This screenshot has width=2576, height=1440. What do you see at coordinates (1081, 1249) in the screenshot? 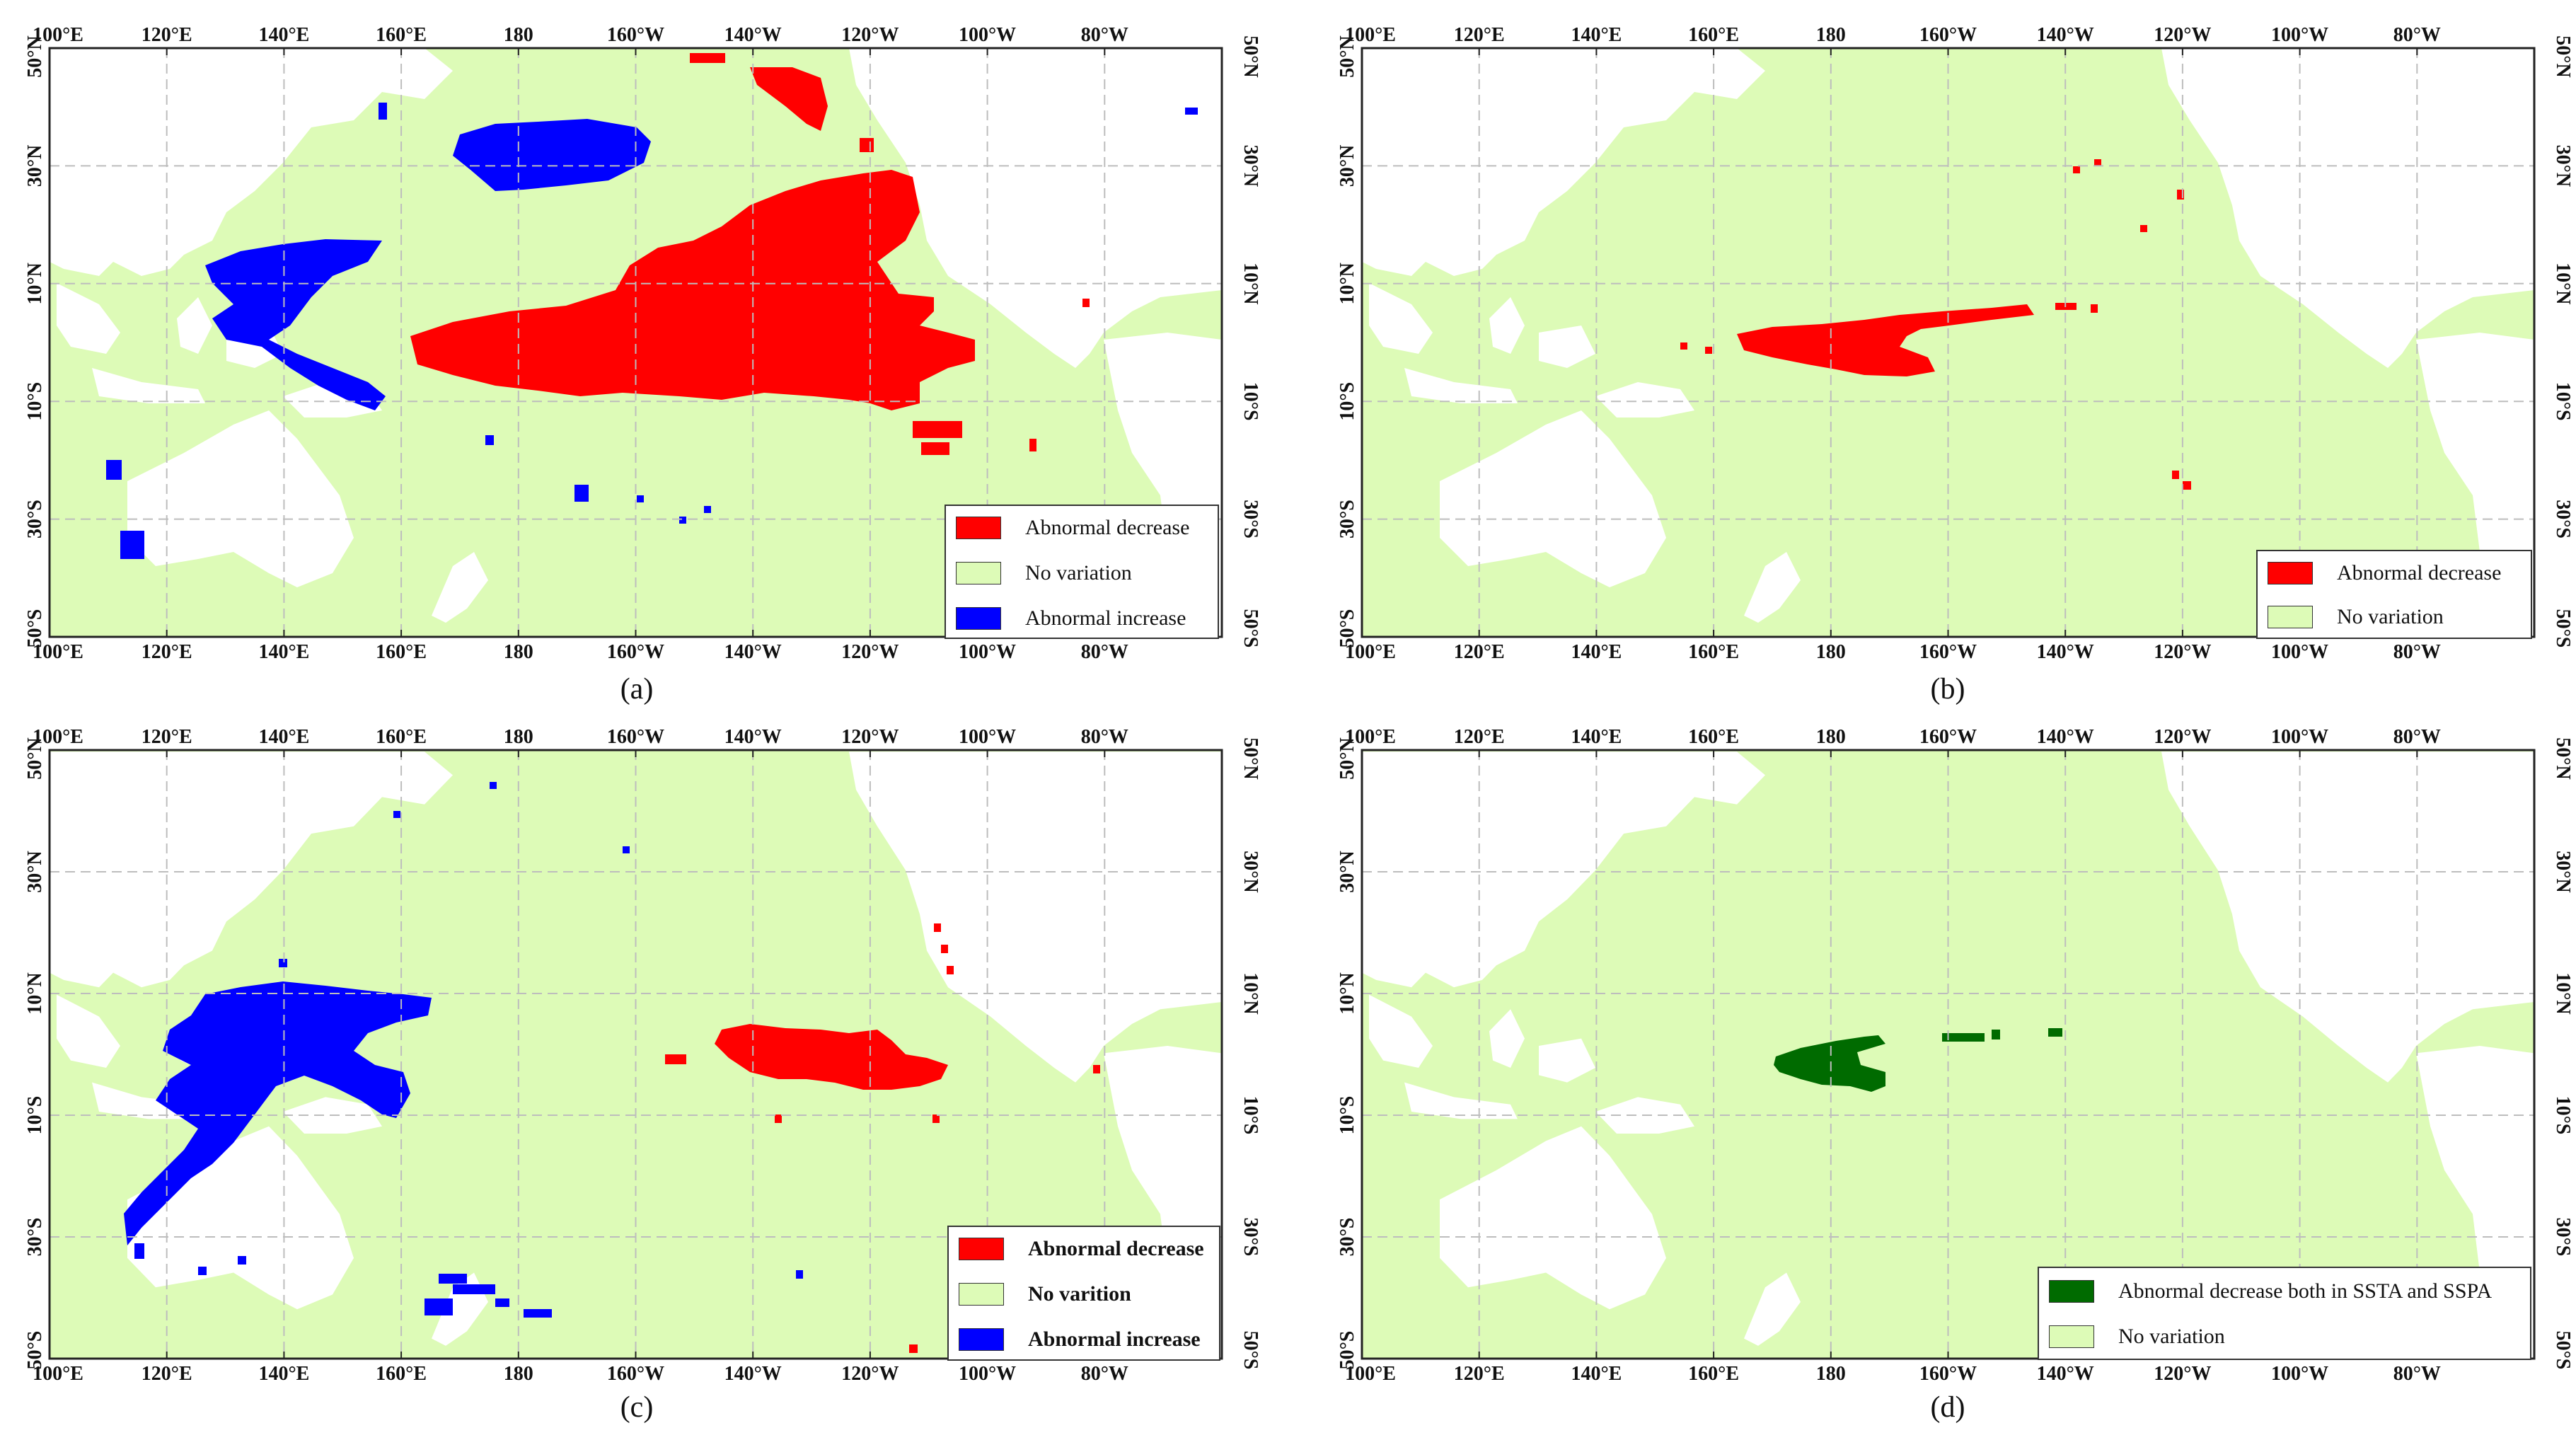
I see `legend-row: Abnormal decrease` at bounding box center [1081, 1249].